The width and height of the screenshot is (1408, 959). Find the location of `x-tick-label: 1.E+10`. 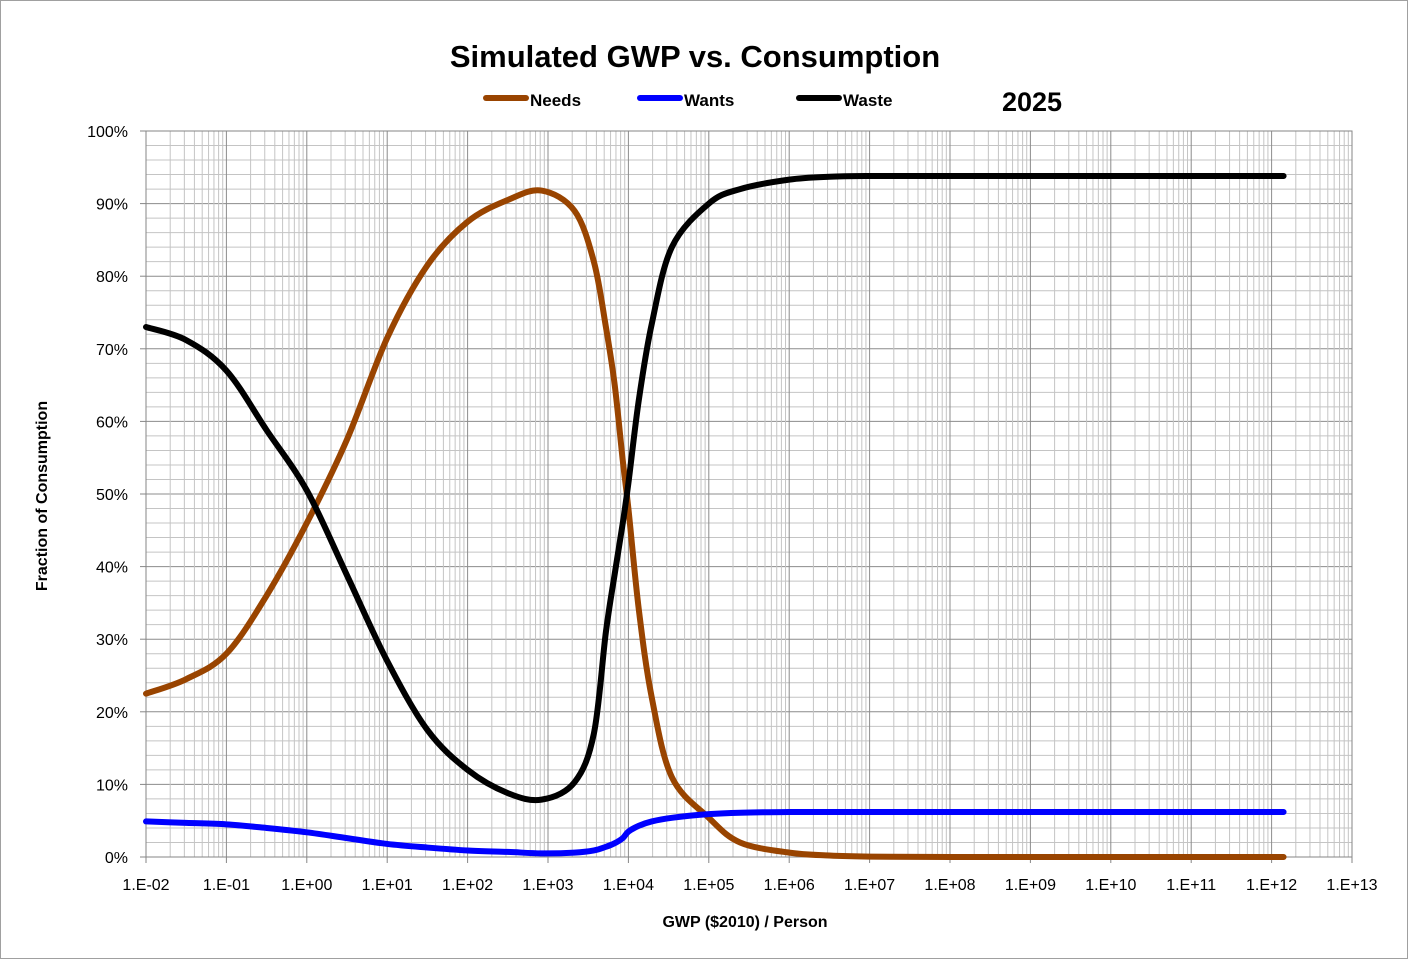

x-tick-label: 1.E+10 is located at coordinates (1110, 885).